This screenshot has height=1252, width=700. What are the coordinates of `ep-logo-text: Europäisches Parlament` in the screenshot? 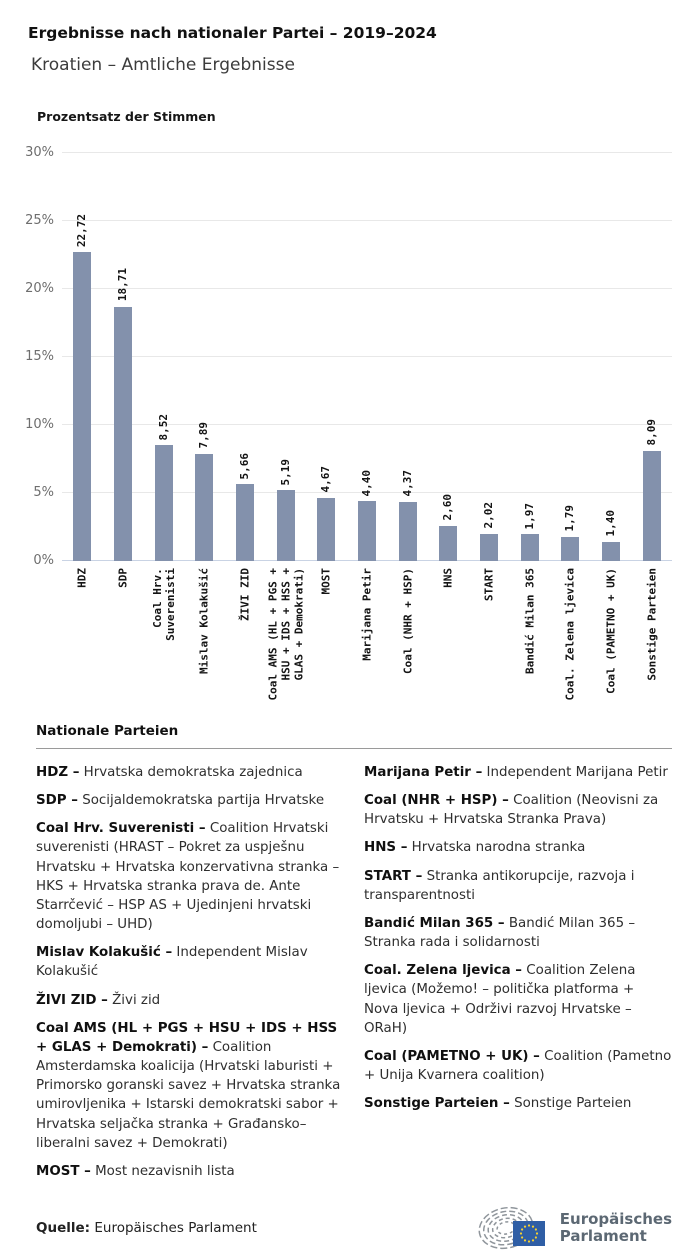 It's located at (615, 1227).